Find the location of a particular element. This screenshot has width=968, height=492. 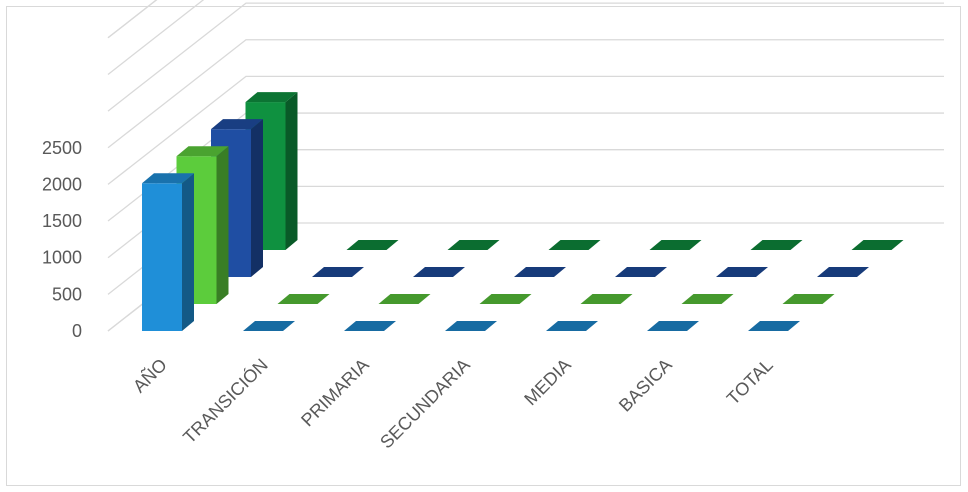

x-tick-label: MEDIA is located at coordinates (547, 382).